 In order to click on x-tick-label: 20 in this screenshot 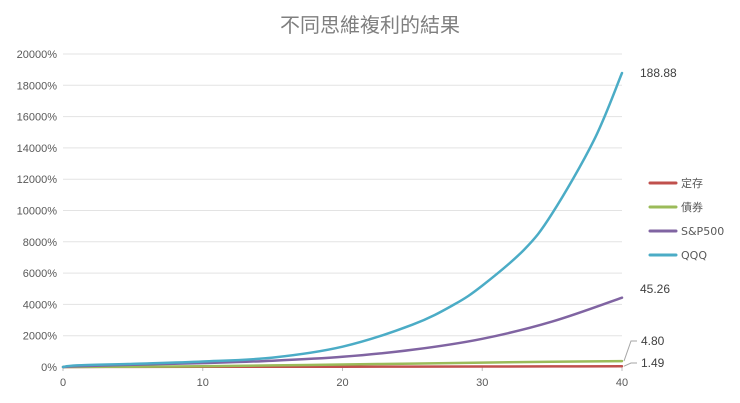, I will do `click(342, 383)`.